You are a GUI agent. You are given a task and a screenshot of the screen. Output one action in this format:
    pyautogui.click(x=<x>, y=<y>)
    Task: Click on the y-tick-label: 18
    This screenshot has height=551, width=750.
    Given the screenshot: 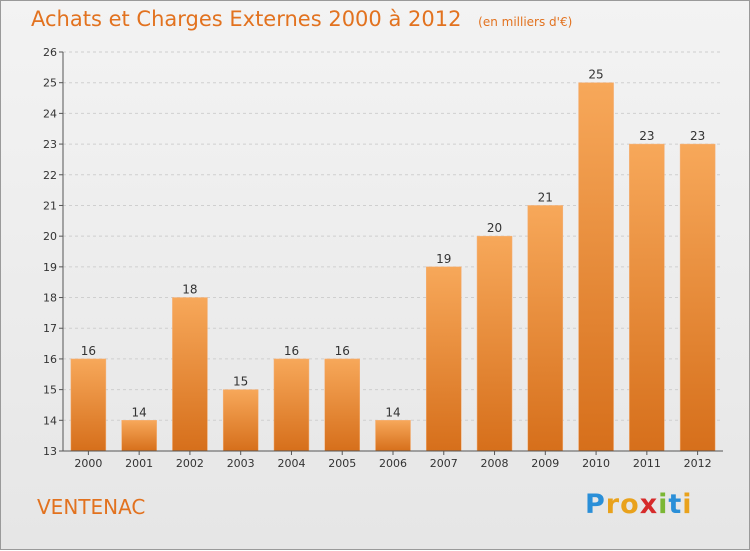 What is the action you would take?
    pyautogui.click(x=50, y=298)
    